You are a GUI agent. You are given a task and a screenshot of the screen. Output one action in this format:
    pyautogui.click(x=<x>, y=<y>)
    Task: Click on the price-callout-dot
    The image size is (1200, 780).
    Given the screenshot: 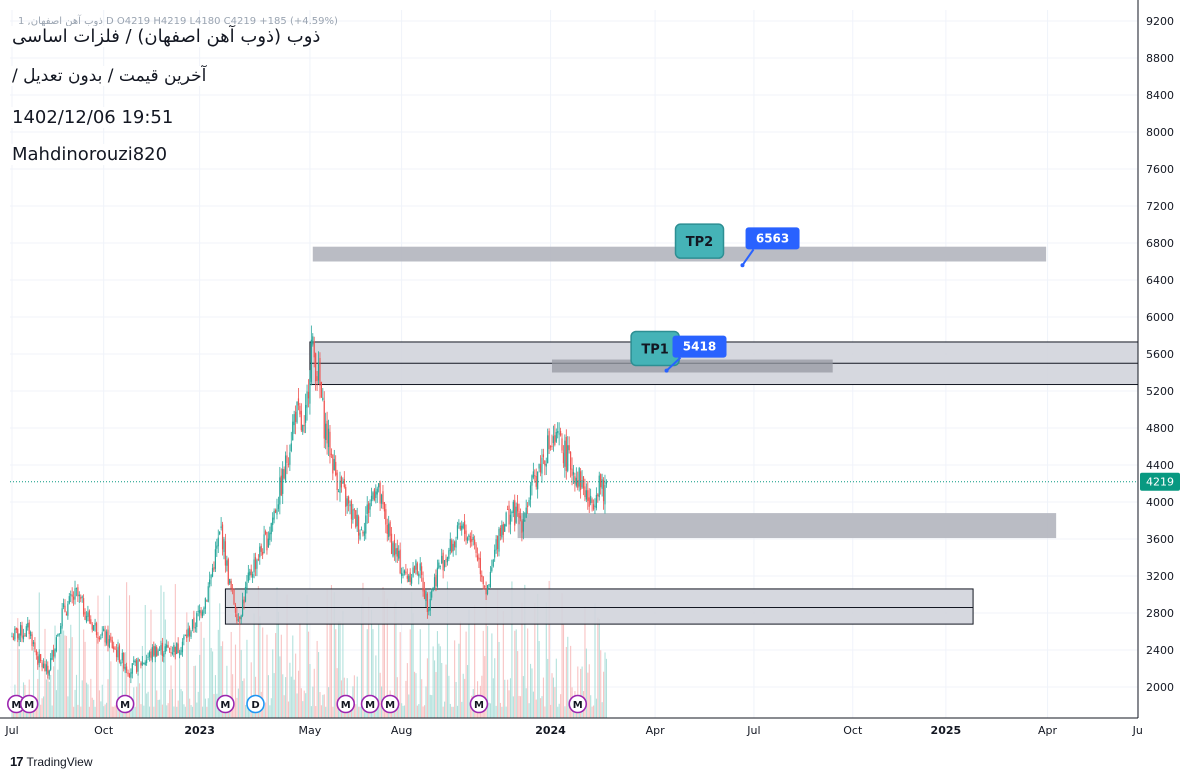 What is the action you would take?
    pyautogui.click(x=742, y=265)
    